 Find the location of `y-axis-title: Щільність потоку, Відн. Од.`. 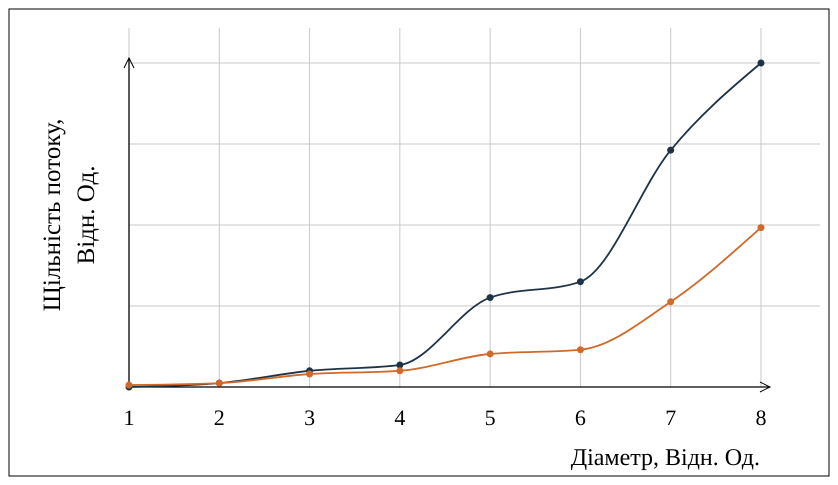

y-axis-title: Щільність потоку, Відн. Од. is located at coordinates (69, 215).